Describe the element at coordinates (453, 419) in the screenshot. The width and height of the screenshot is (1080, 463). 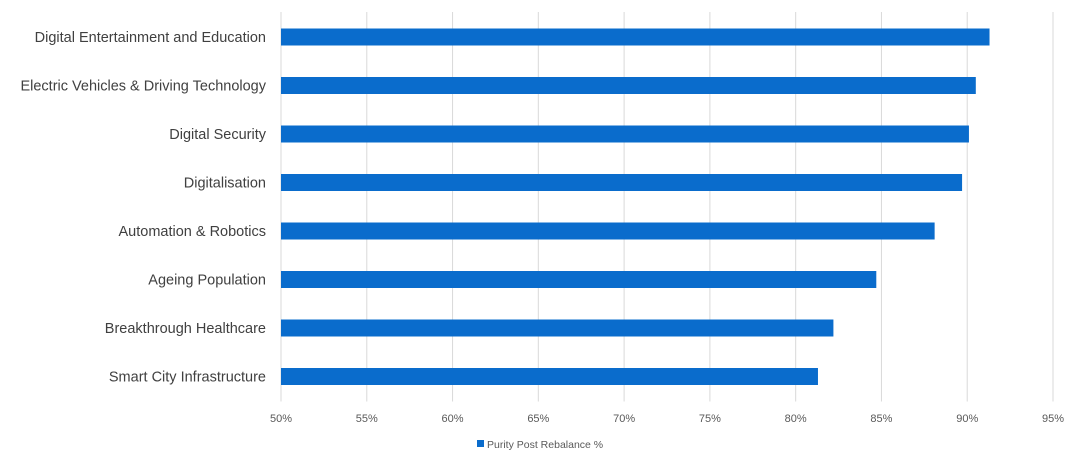
I see `x-tick-label: 60%` at that location.